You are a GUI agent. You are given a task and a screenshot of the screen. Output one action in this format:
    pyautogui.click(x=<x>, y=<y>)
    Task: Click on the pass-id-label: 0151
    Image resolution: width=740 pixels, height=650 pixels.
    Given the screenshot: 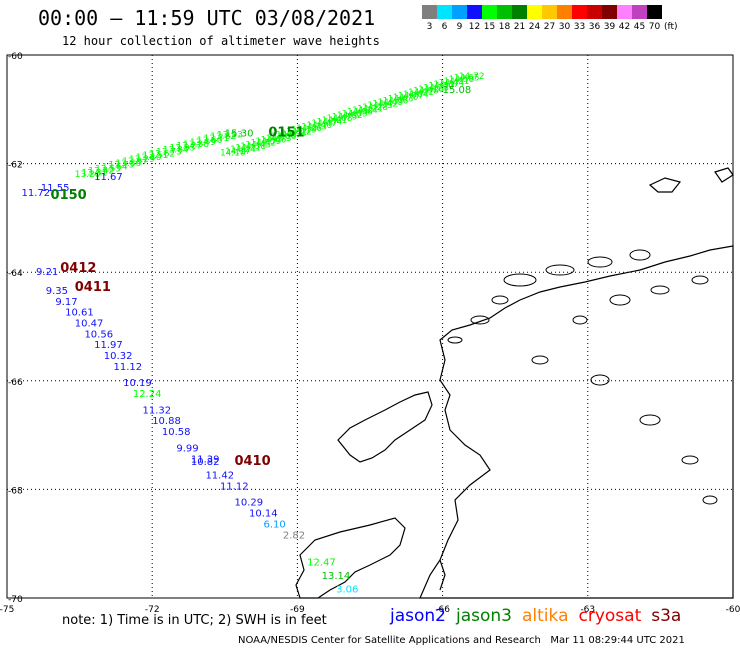 What is the action you would take?
    pyautogui.click(x=286, y=132)
    